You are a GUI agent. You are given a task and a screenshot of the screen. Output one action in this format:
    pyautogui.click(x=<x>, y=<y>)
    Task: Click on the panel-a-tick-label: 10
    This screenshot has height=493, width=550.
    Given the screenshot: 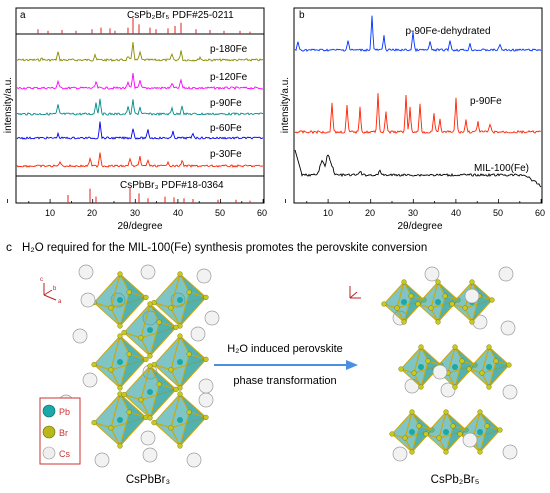 What is the action you would take?
    pyautogui.click(x=50, y=213)
    